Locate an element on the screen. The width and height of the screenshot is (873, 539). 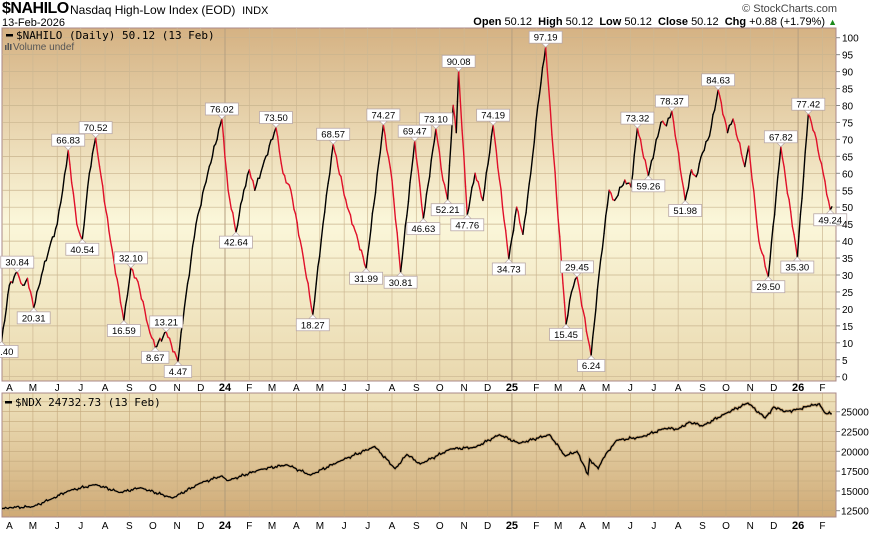
value-annotation: 90.08 is located at coordinates (458, 63).